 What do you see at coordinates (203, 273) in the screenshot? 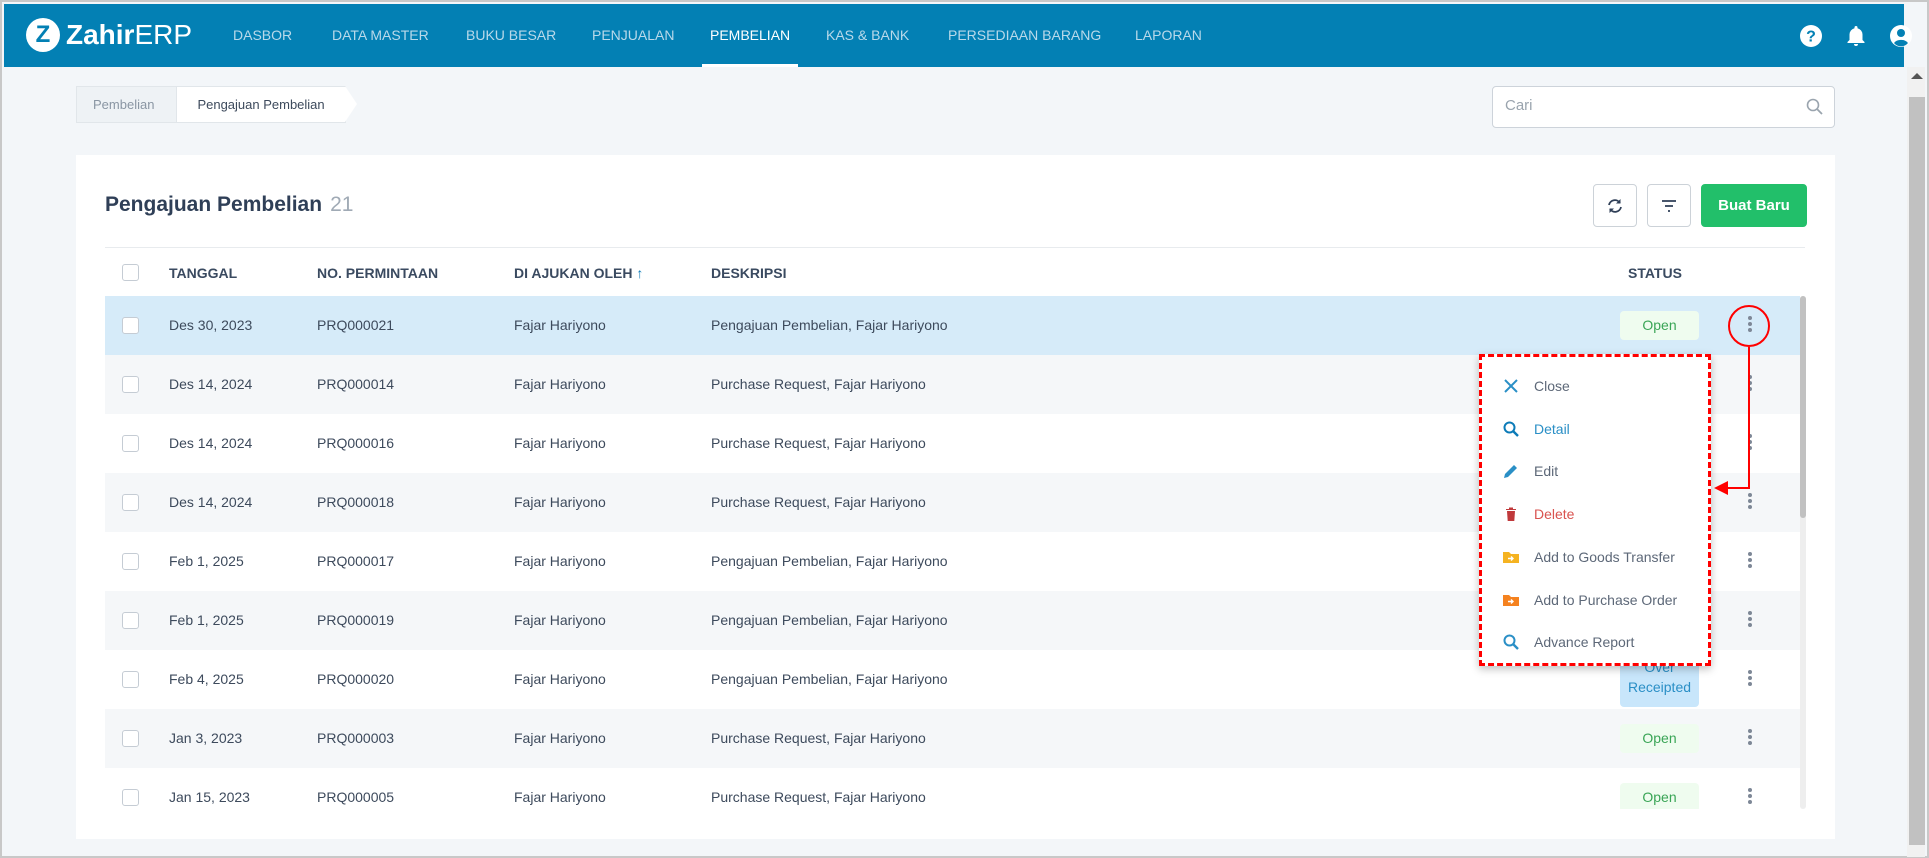
I see `header-tanggal: TANGGAL` at bounding box center [203, 273].